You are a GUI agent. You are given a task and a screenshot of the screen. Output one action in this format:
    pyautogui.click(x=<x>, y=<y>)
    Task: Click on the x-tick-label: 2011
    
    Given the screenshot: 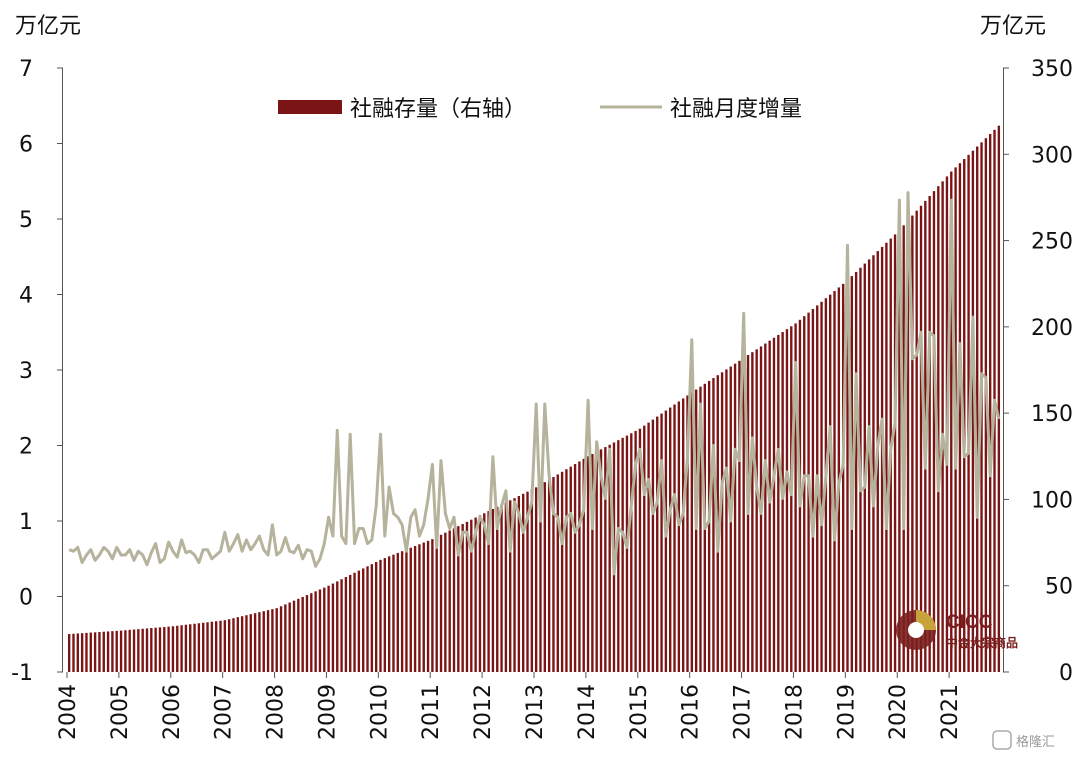 What is the action you would take?
    pyautogui.click(x=431, y=712)
    